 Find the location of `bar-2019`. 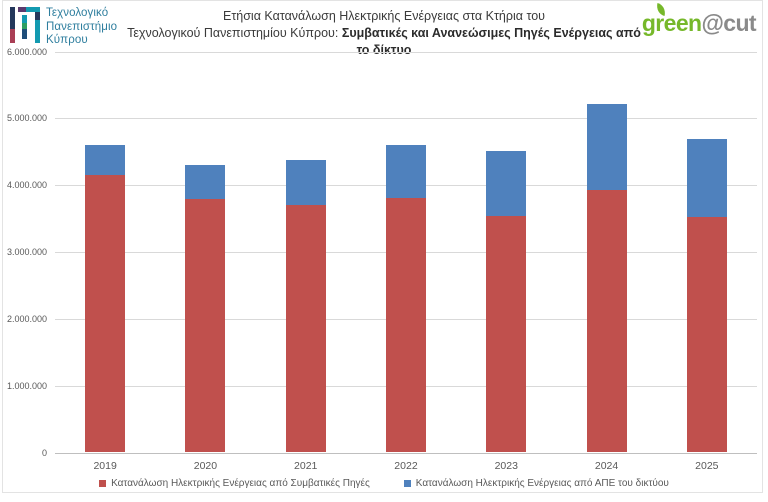

bar-2019 is located at coordinates (105, 298).